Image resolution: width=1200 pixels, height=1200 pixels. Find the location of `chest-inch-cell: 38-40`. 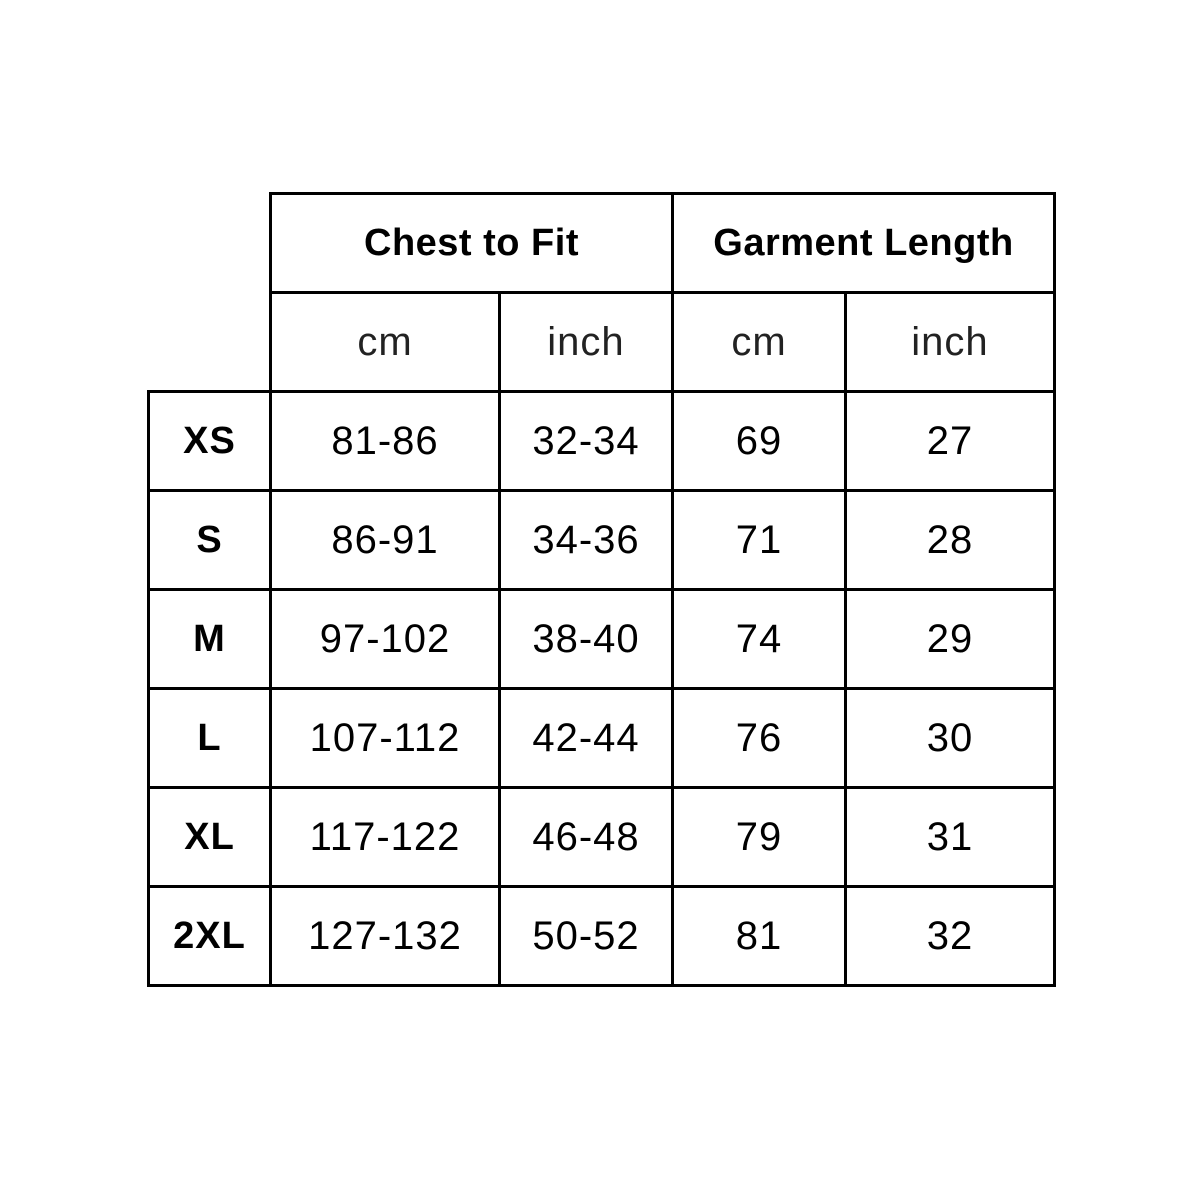

chest-inch-cell: 38-40 is located at coordinates (586, 639).